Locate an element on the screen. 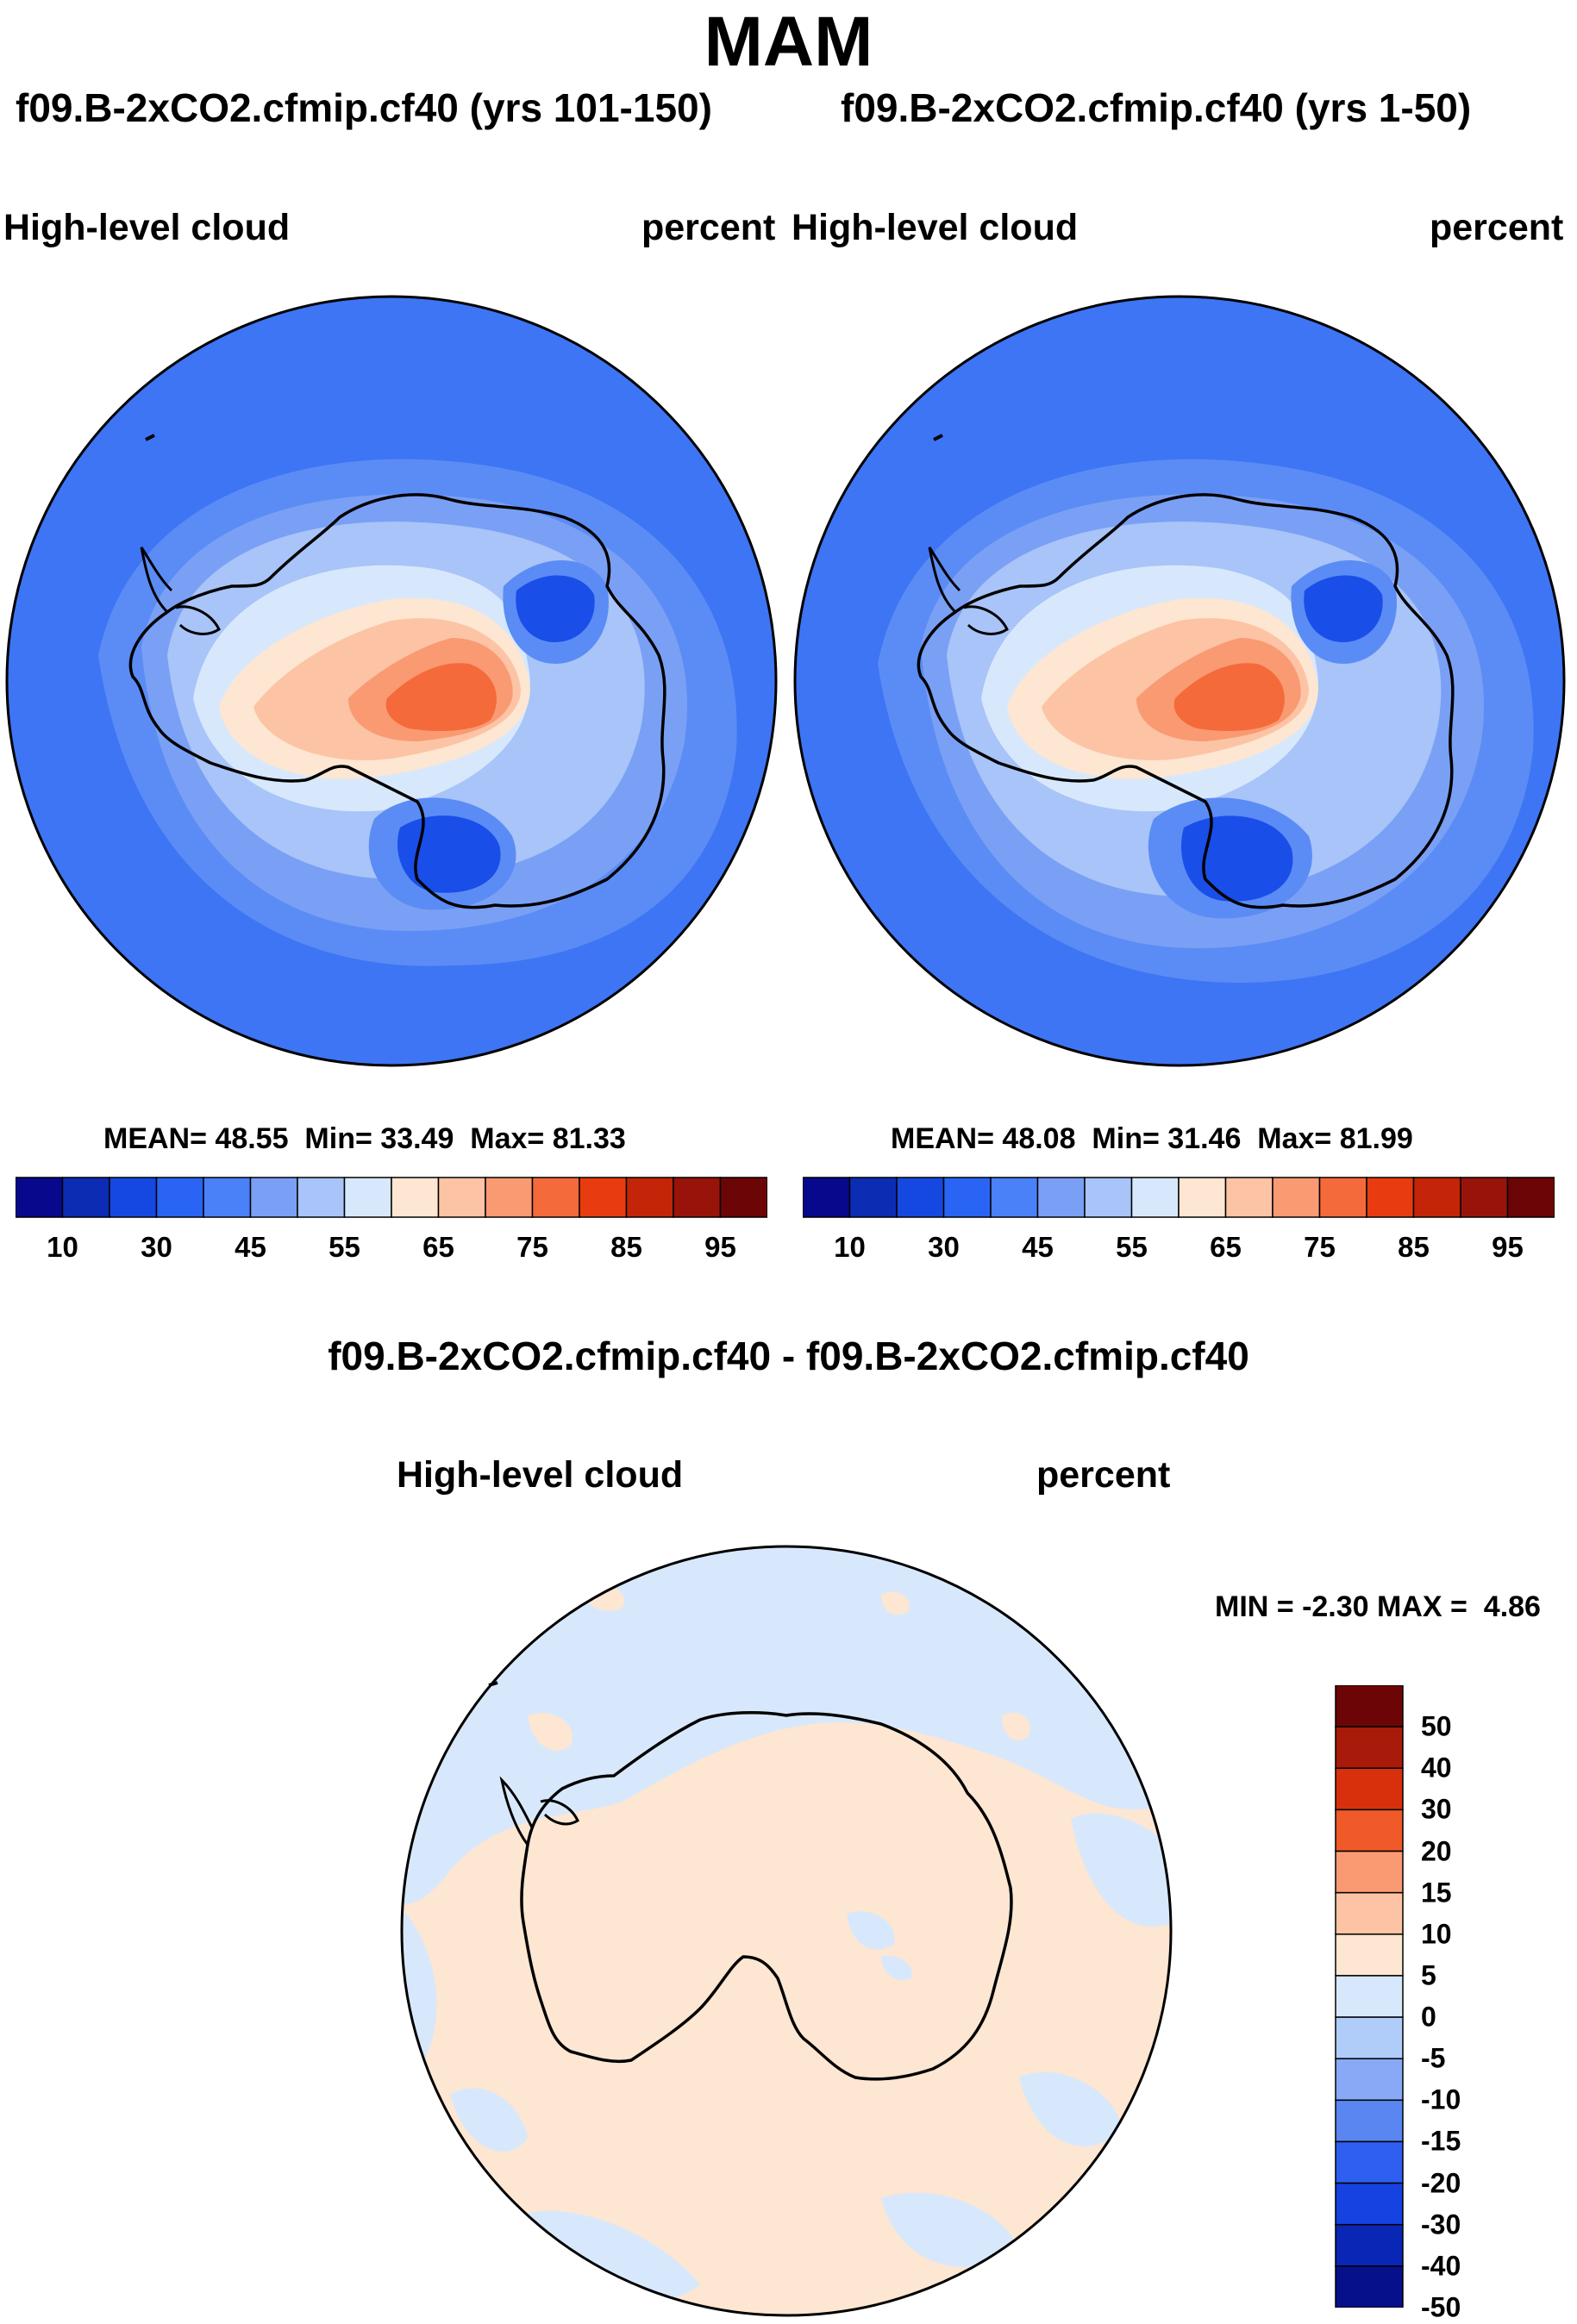 The image size is (1577, 2324). diff-colorbar is located at coordinates (1369, 1996).